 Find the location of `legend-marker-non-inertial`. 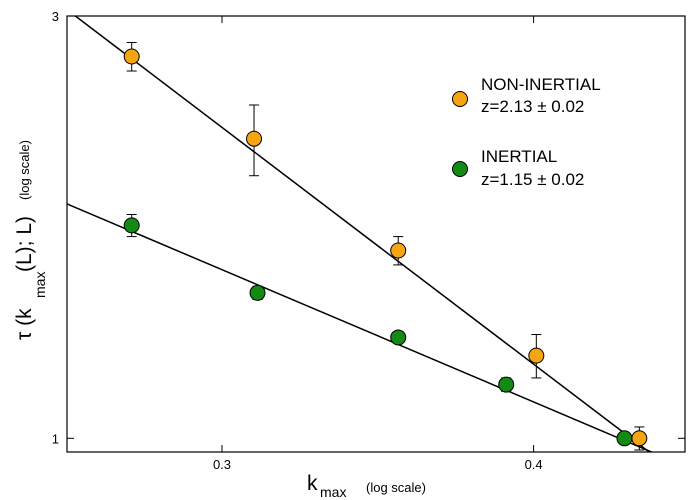

legend-marker-non-inertial is located at coordinates (460, 99).